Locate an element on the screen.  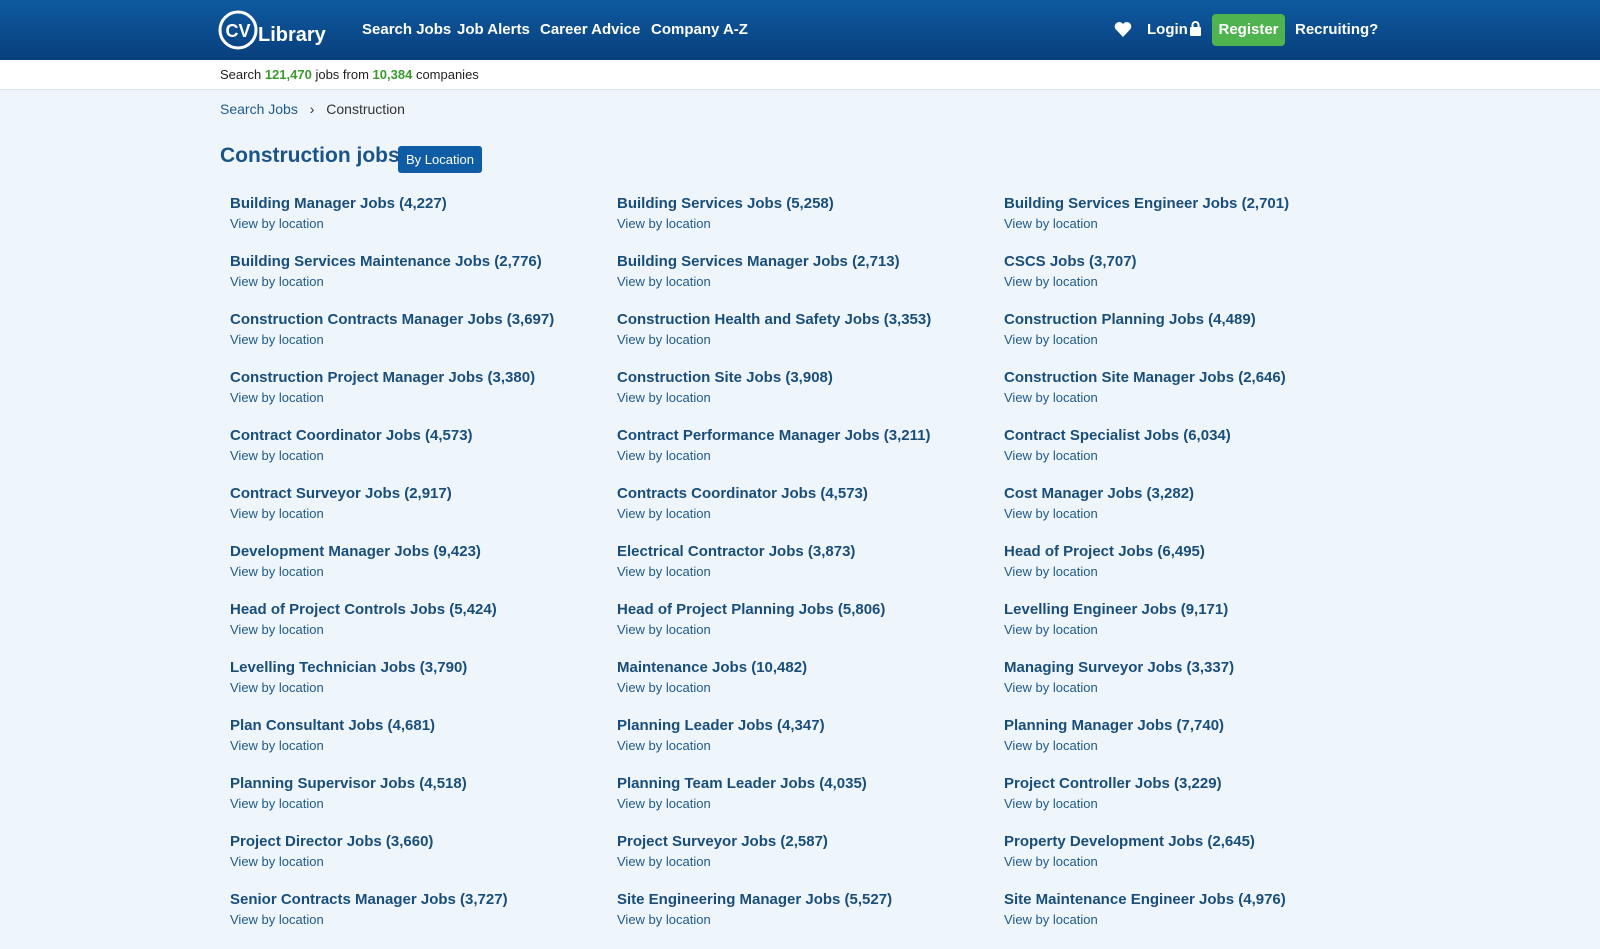
job-link: Contract Coordinator Jobs (4,573) is located at coordinates (351, 435).